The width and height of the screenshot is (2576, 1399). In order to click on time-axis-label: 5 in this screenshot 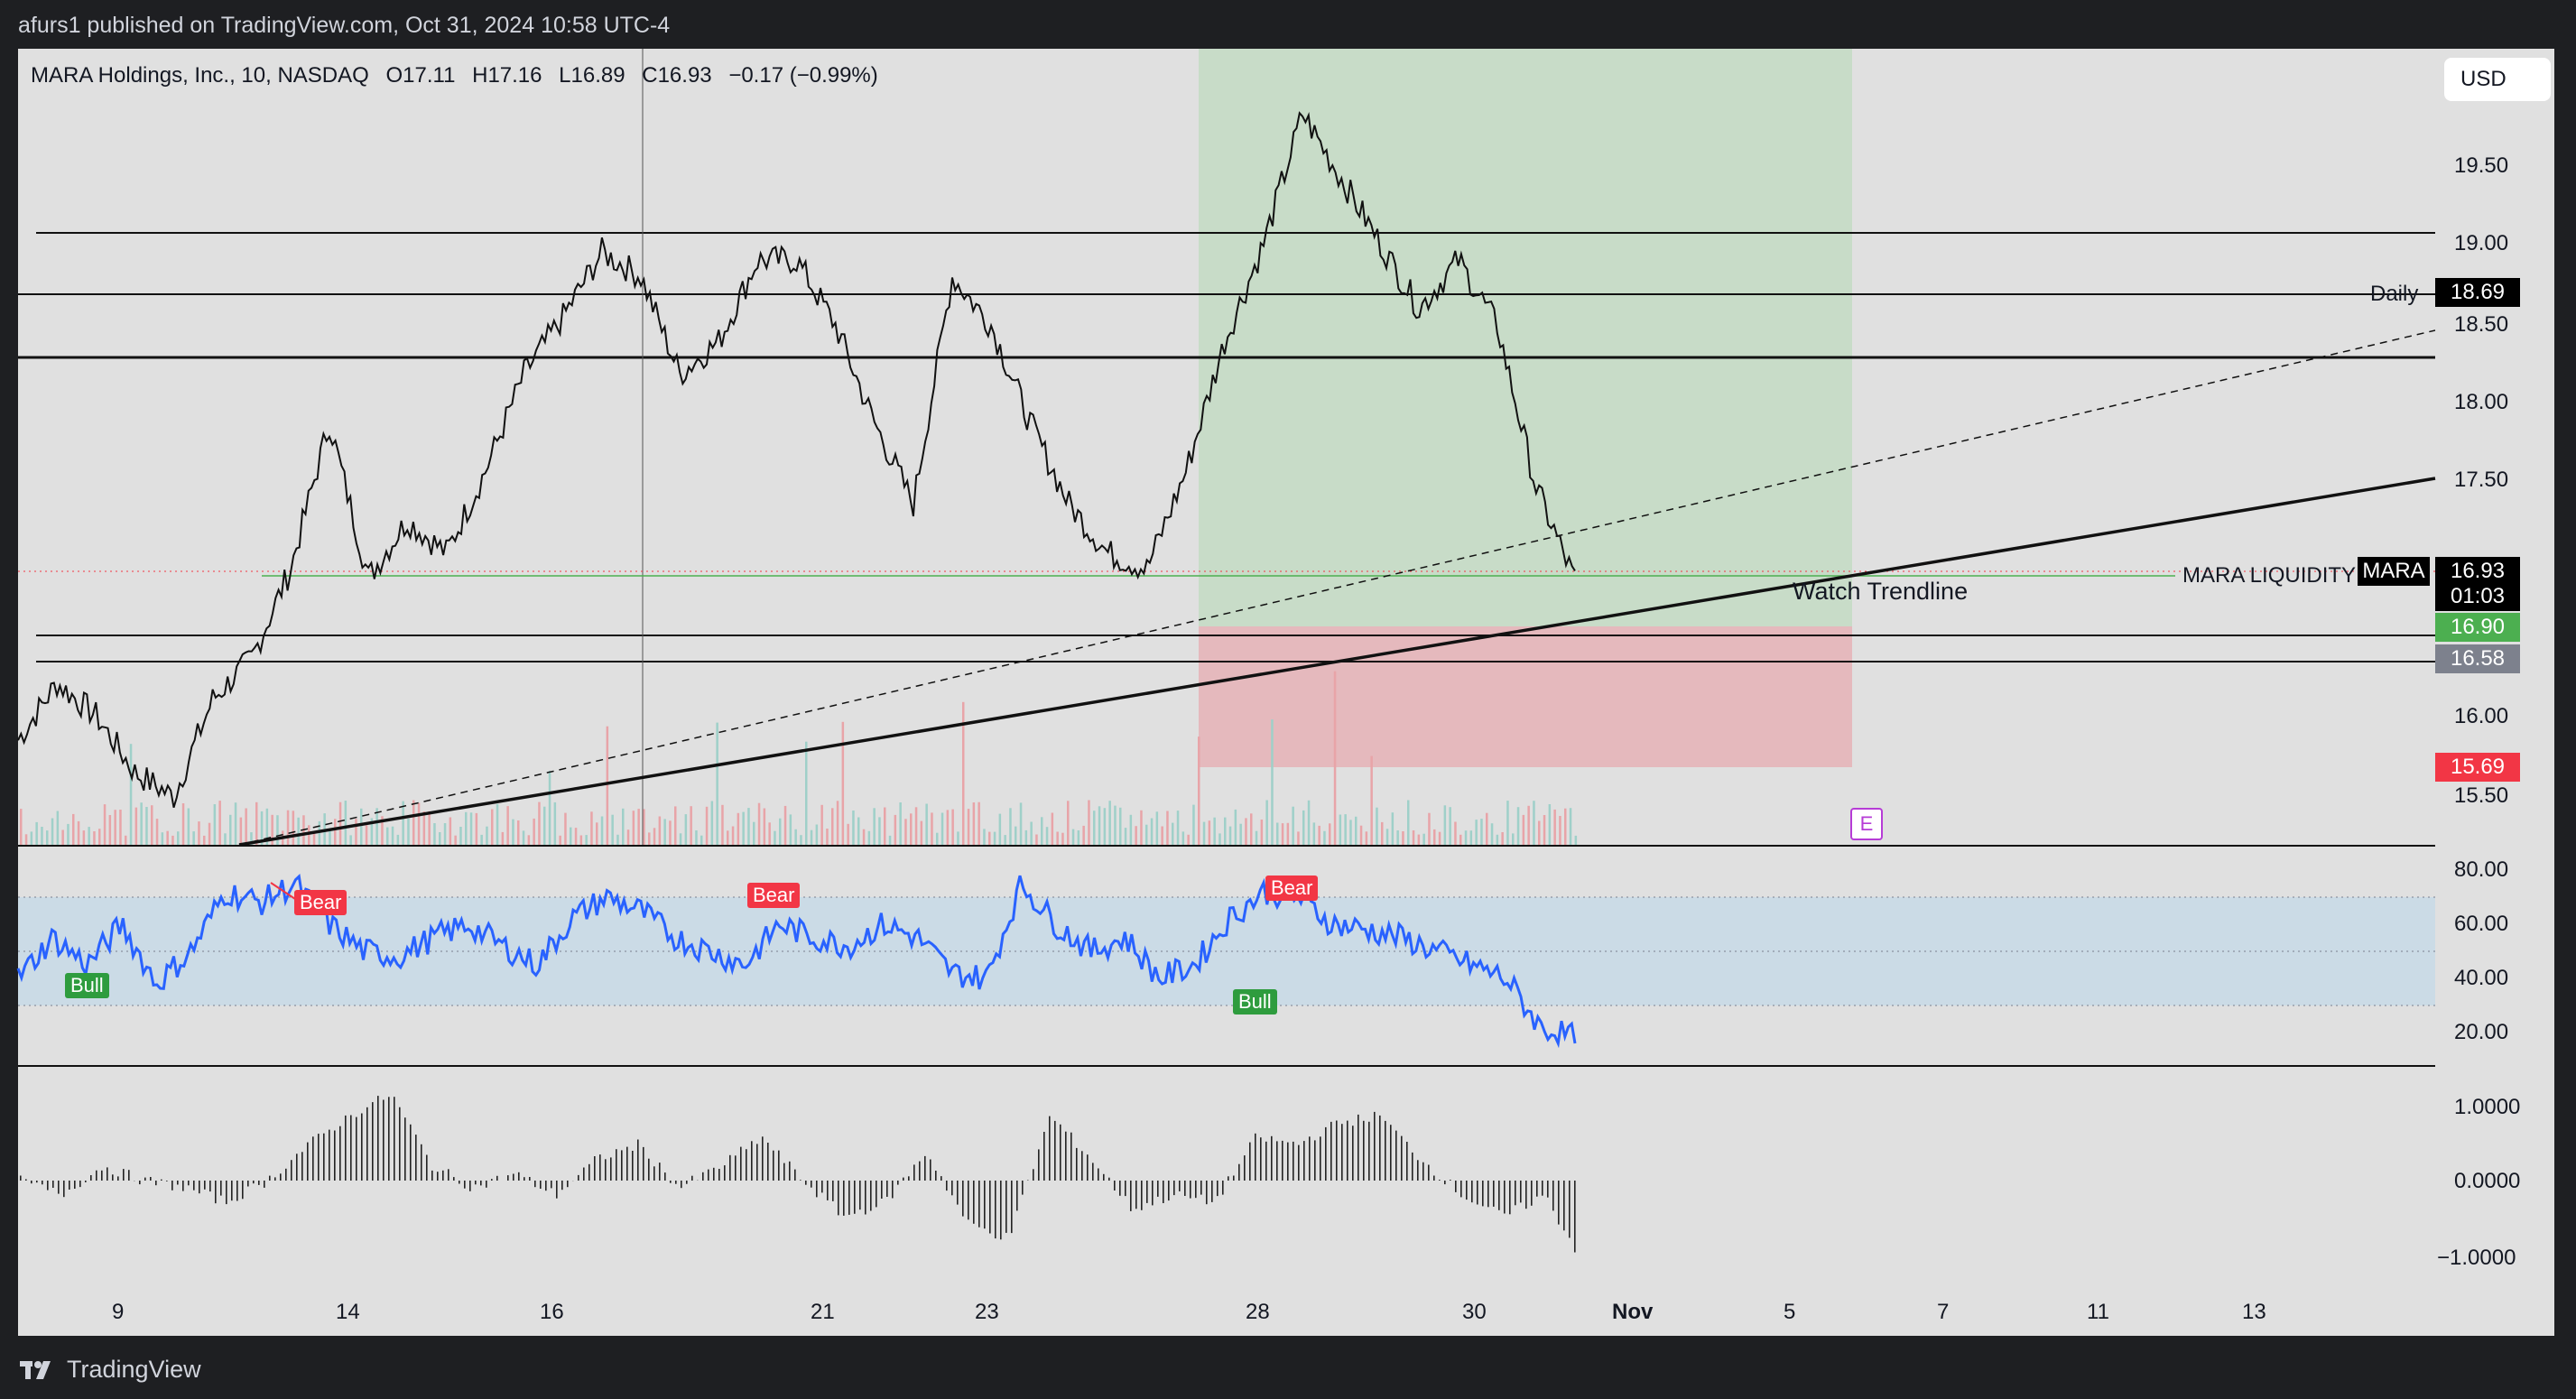, I will do `click(1790, 1312)`.